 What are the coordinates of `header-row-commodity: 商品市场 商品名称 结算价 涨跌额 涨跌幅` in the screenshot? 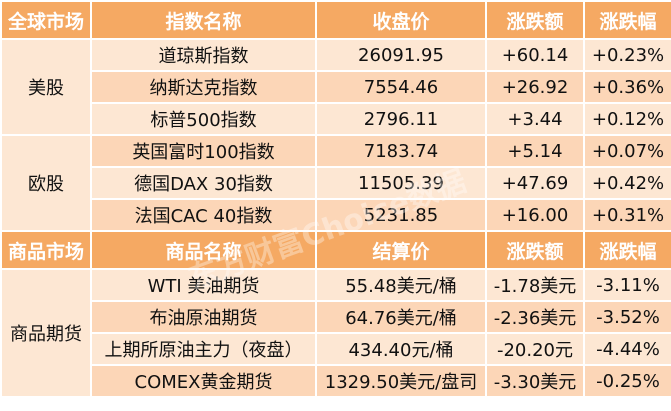 It's located at (335, 250).